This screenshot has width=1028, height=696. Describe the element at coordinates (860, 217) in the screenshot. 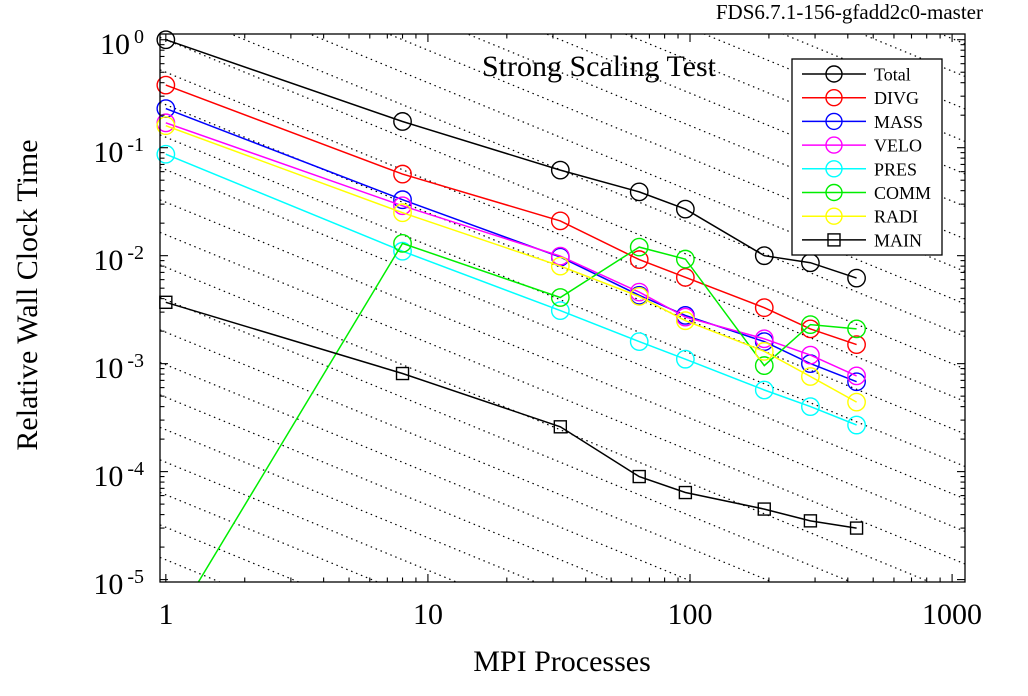

I see `legend-item-radi: RADI` at that location.